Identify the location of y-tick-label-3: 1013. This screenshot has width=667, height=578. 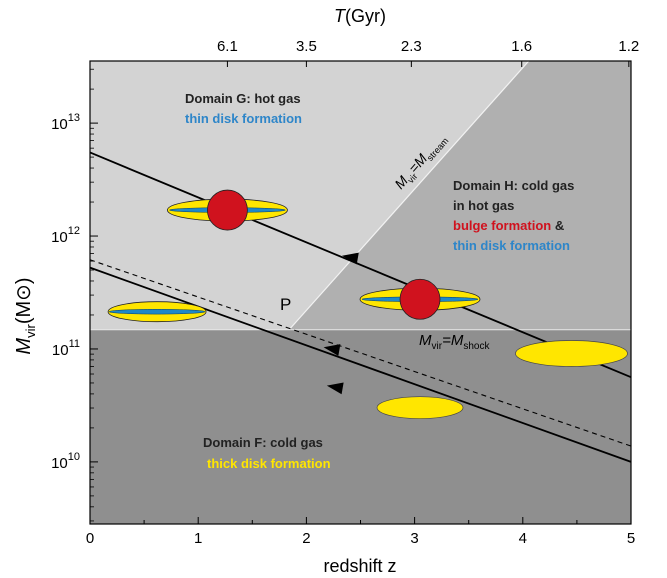
(65, 122).